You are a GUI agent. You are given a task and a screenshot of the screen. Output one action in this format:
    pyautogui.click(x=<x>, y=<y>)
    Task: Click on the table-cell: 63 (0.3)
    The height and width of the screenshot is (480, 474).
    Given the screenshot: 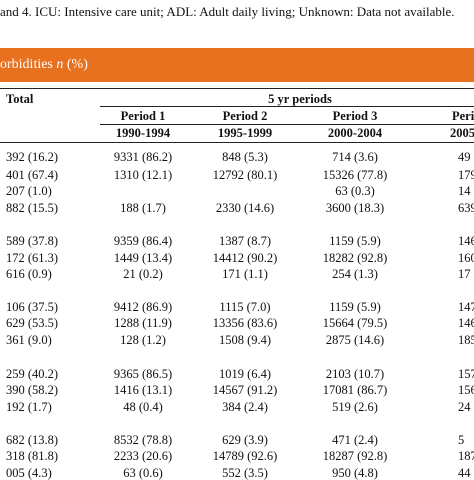 What is the action you would take?
    pyautogui.click(x=355, y=191)
    